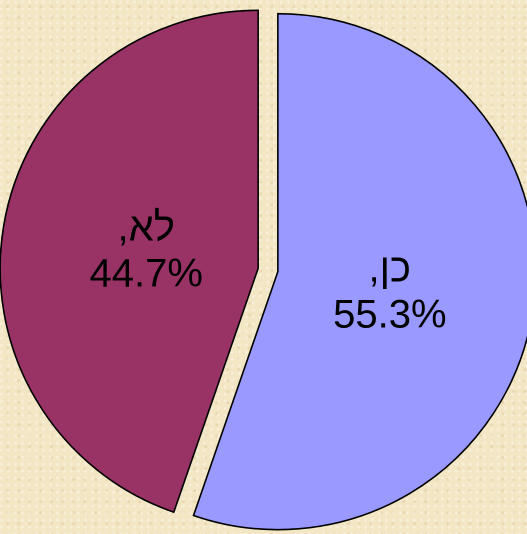 The width and height of the screenshot is (527, 534). What do you see at coordinates (390, 268) in the screenshot?
I see `slice-category-label-1: כן,` at bounding box center [390, 268].